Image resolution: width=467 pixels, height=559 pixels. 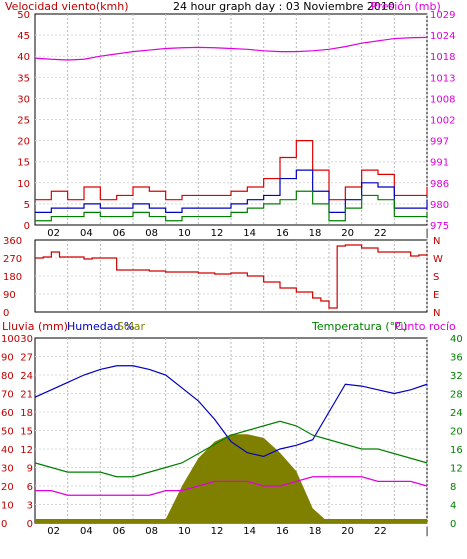 I want to click on humidity-axis-label: Humedad %, so click(x=100, y=326).